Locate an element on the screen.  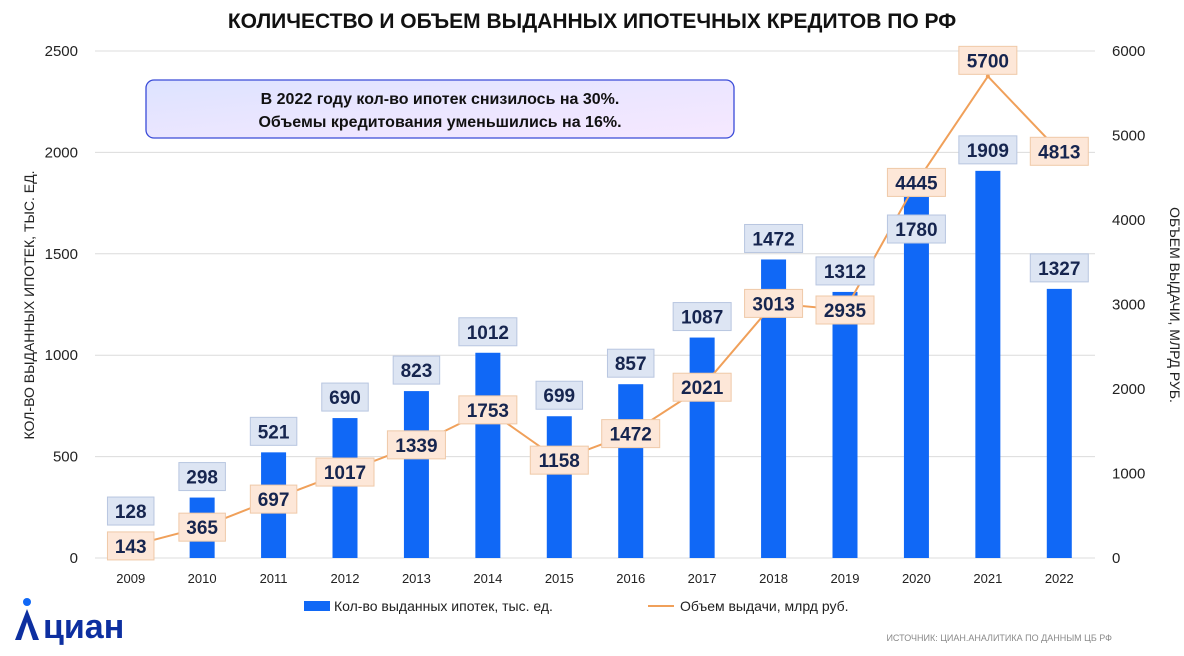
left-tick-label: 500 is located at coordinates (65, 457).